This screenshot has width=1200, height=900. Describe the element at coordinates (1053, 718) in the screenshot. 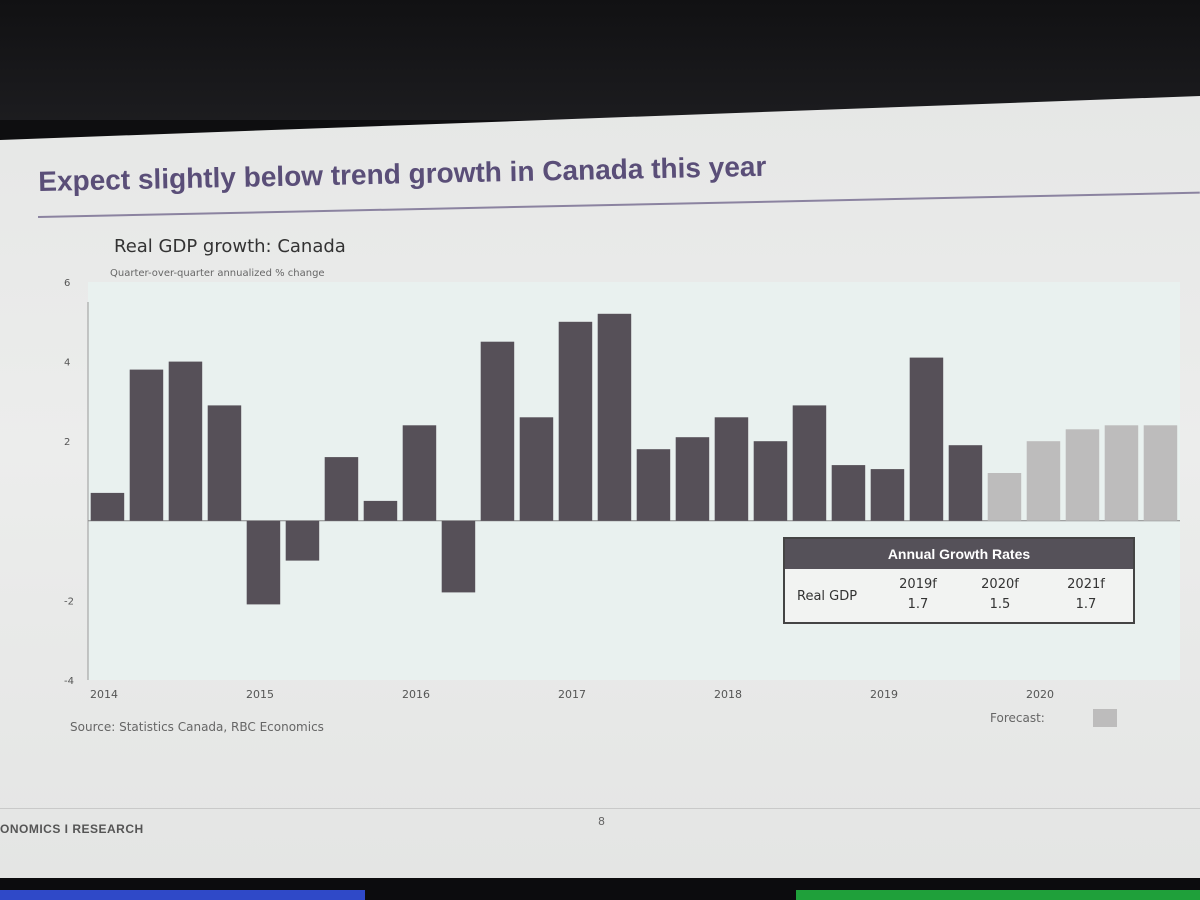

I see `forecast-legend: Forecast:` at that location.